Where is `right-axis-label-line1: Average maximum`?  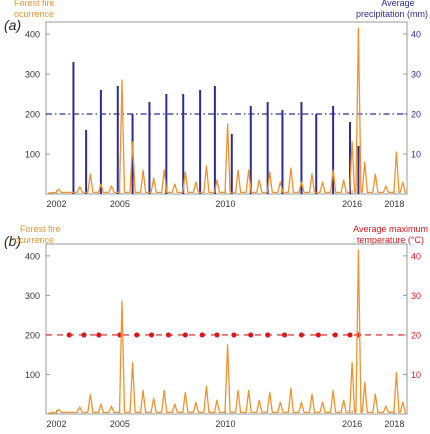 right-axis-label-line1: Average maximum is located at coordinates (390, 229).